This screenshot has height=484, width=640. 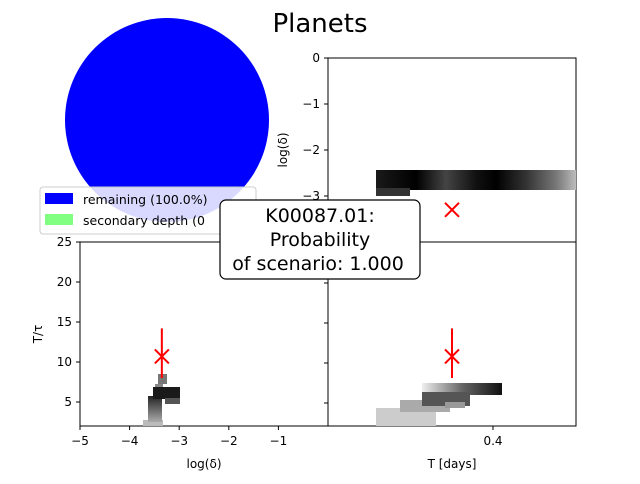 What do you see at coordinates (145, 199) in the screenshot?
I see `legend-label-remaining: remaining (100.0%)` at bounding box center [145, 199].